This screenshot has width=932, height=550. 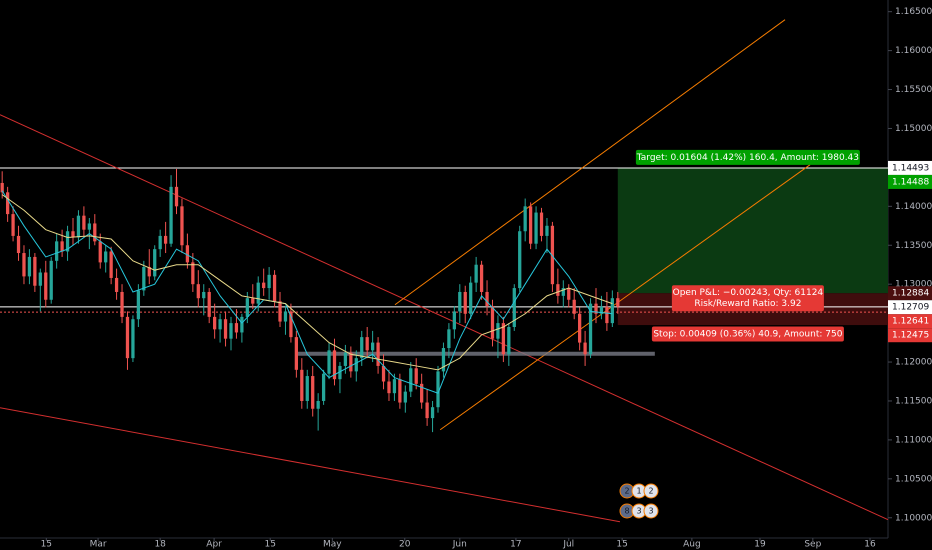 What do you see at coordinates (747, 304) in the screenshot?
I see `pnl-label: Risk/Reward Ratio: 3.92` at bounding box center [747, 304].